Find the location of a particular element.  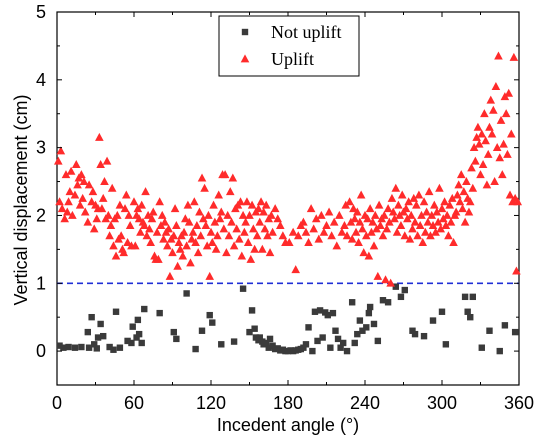

y-tick-label: 5 is located at coordinates (41, 12).